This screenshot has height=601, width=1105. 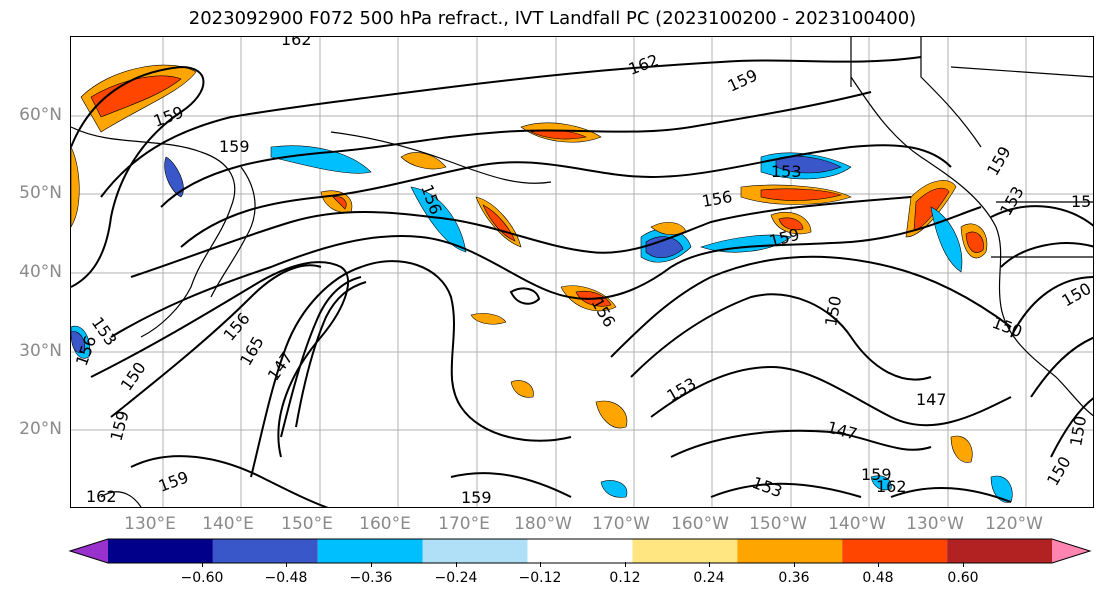 I want to click on colorbar-tick-label: −0.36, so click(x=371, y=578).